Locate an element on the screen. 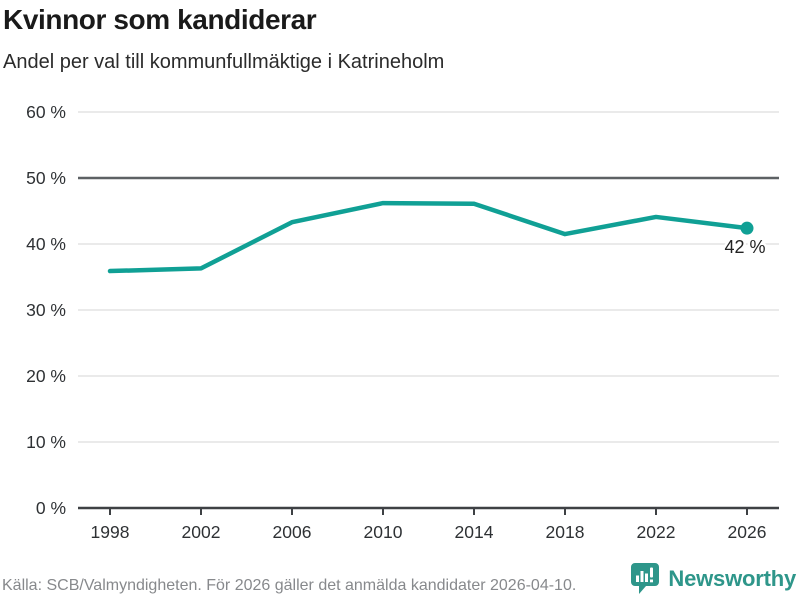 This screenshot has width=800, height=600. x-tick-label: 2022 is located at coordinates (656, 532).